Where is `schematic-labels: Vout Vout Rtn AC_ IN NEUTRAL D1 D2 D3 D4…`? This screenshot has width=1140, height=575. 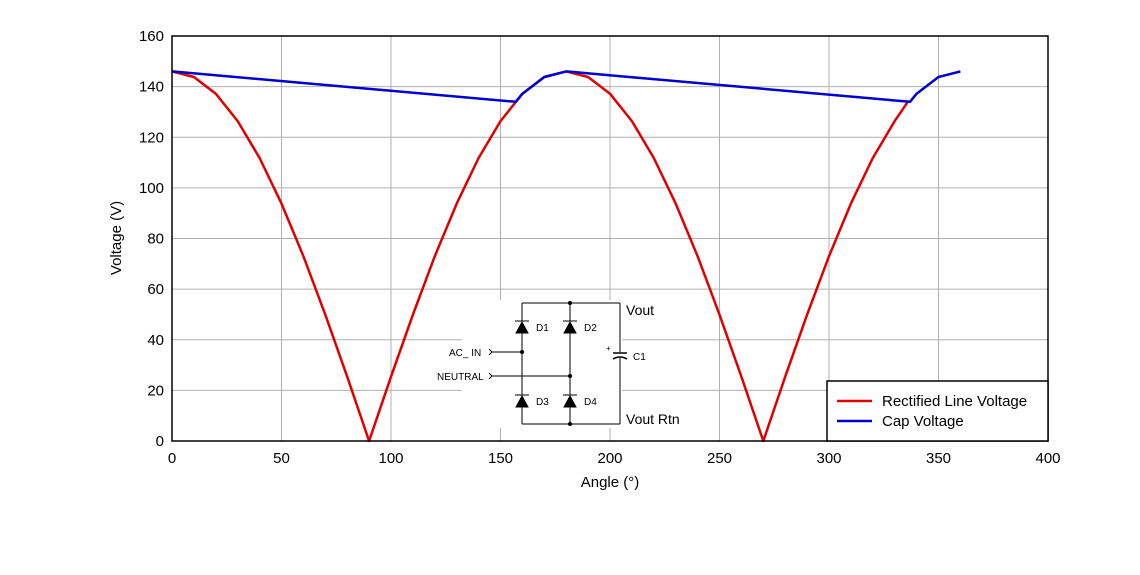 schematic-labels: Vout Vout Rtn AC_ IN NEUTRAL D1 D2 D3 D4… is located at coordinates (558, 364).